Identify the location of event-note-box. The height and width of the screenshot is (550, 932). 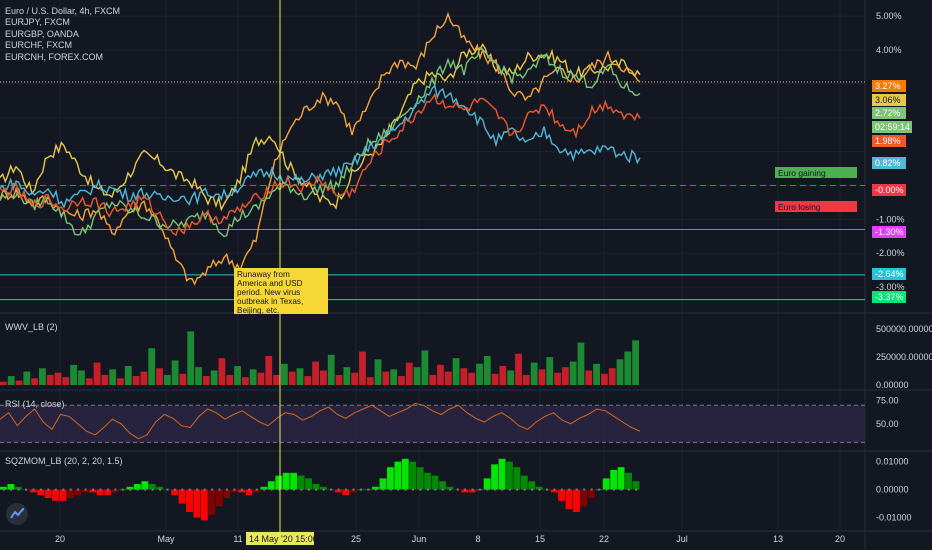
(281, 291).